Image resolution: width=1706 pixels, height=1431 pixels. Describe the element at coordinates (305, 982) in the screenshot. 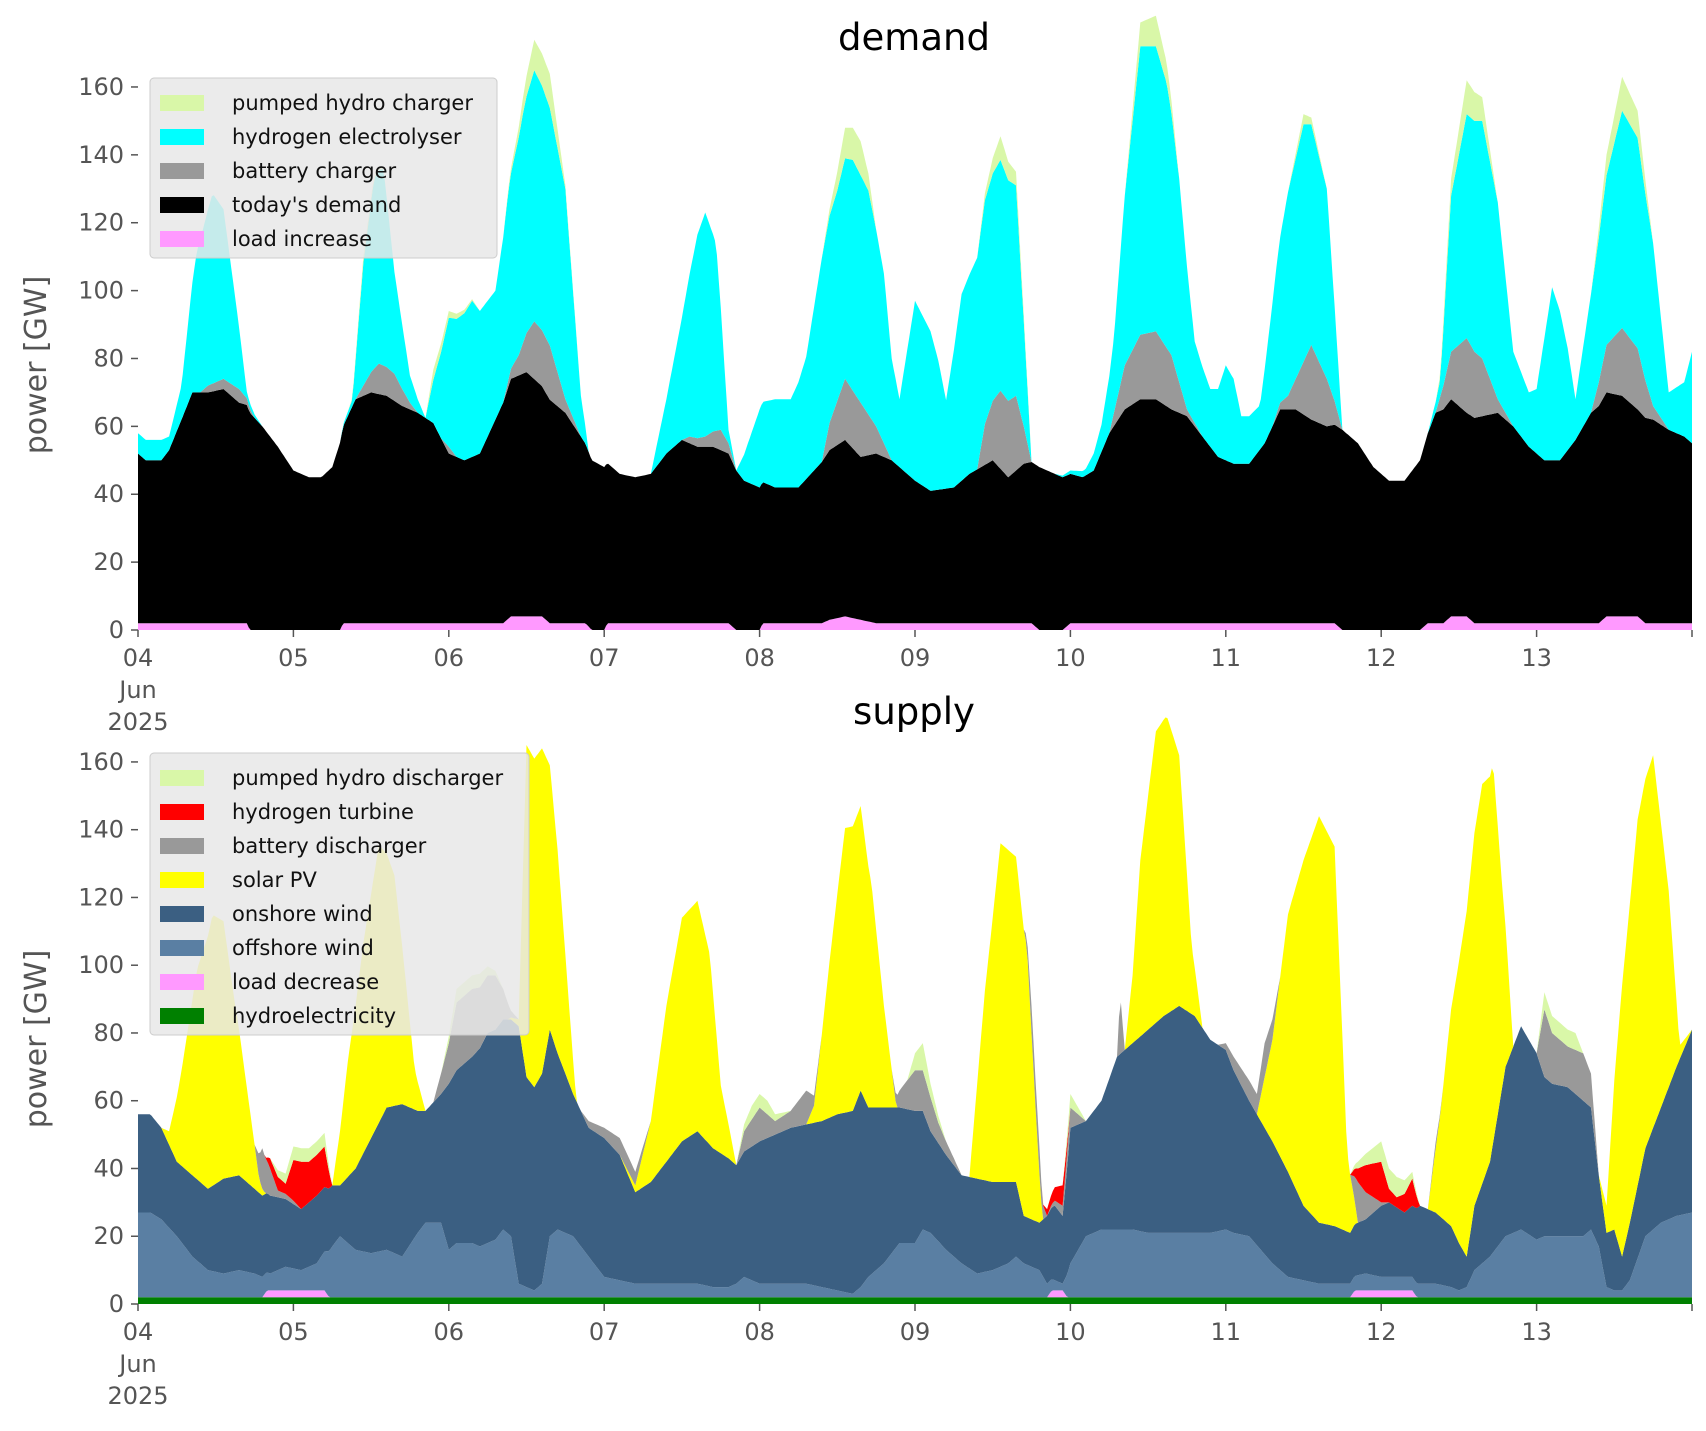

I see `legend-label: load decrease` at that location.